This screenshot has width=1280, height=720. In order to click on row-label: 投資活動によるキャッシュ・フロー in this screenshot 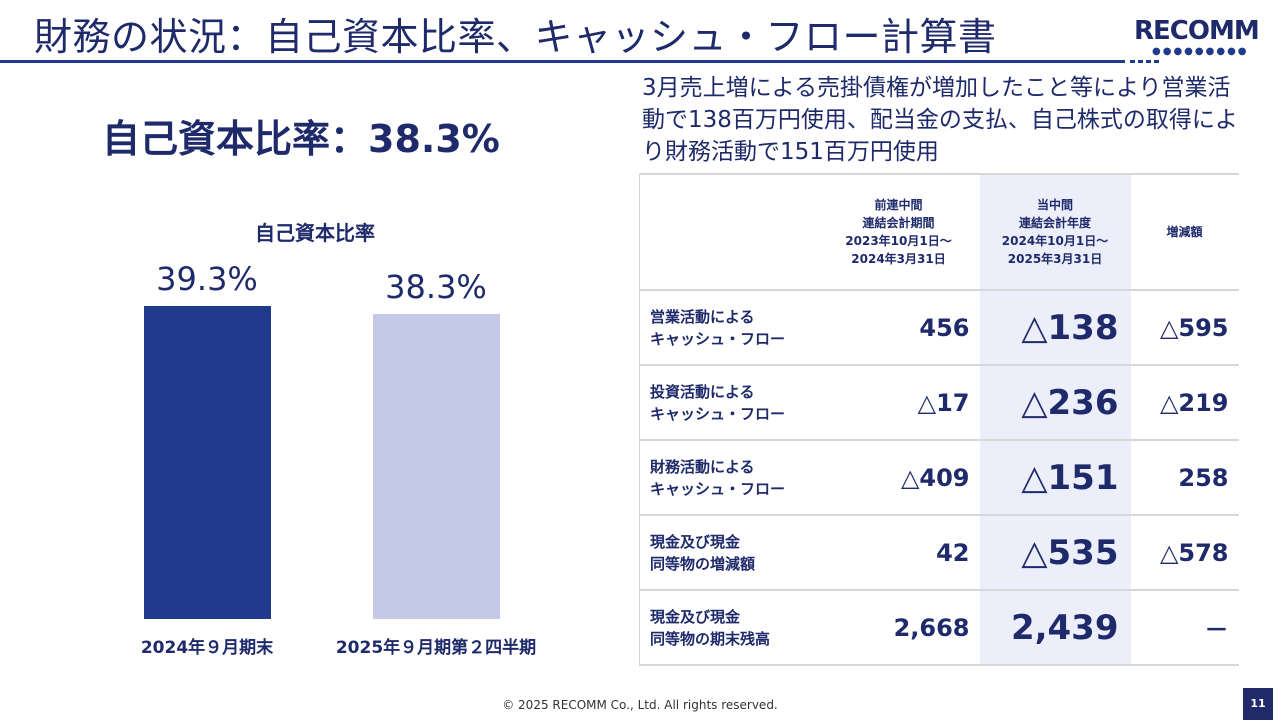, I will do `click(728, 402)`.